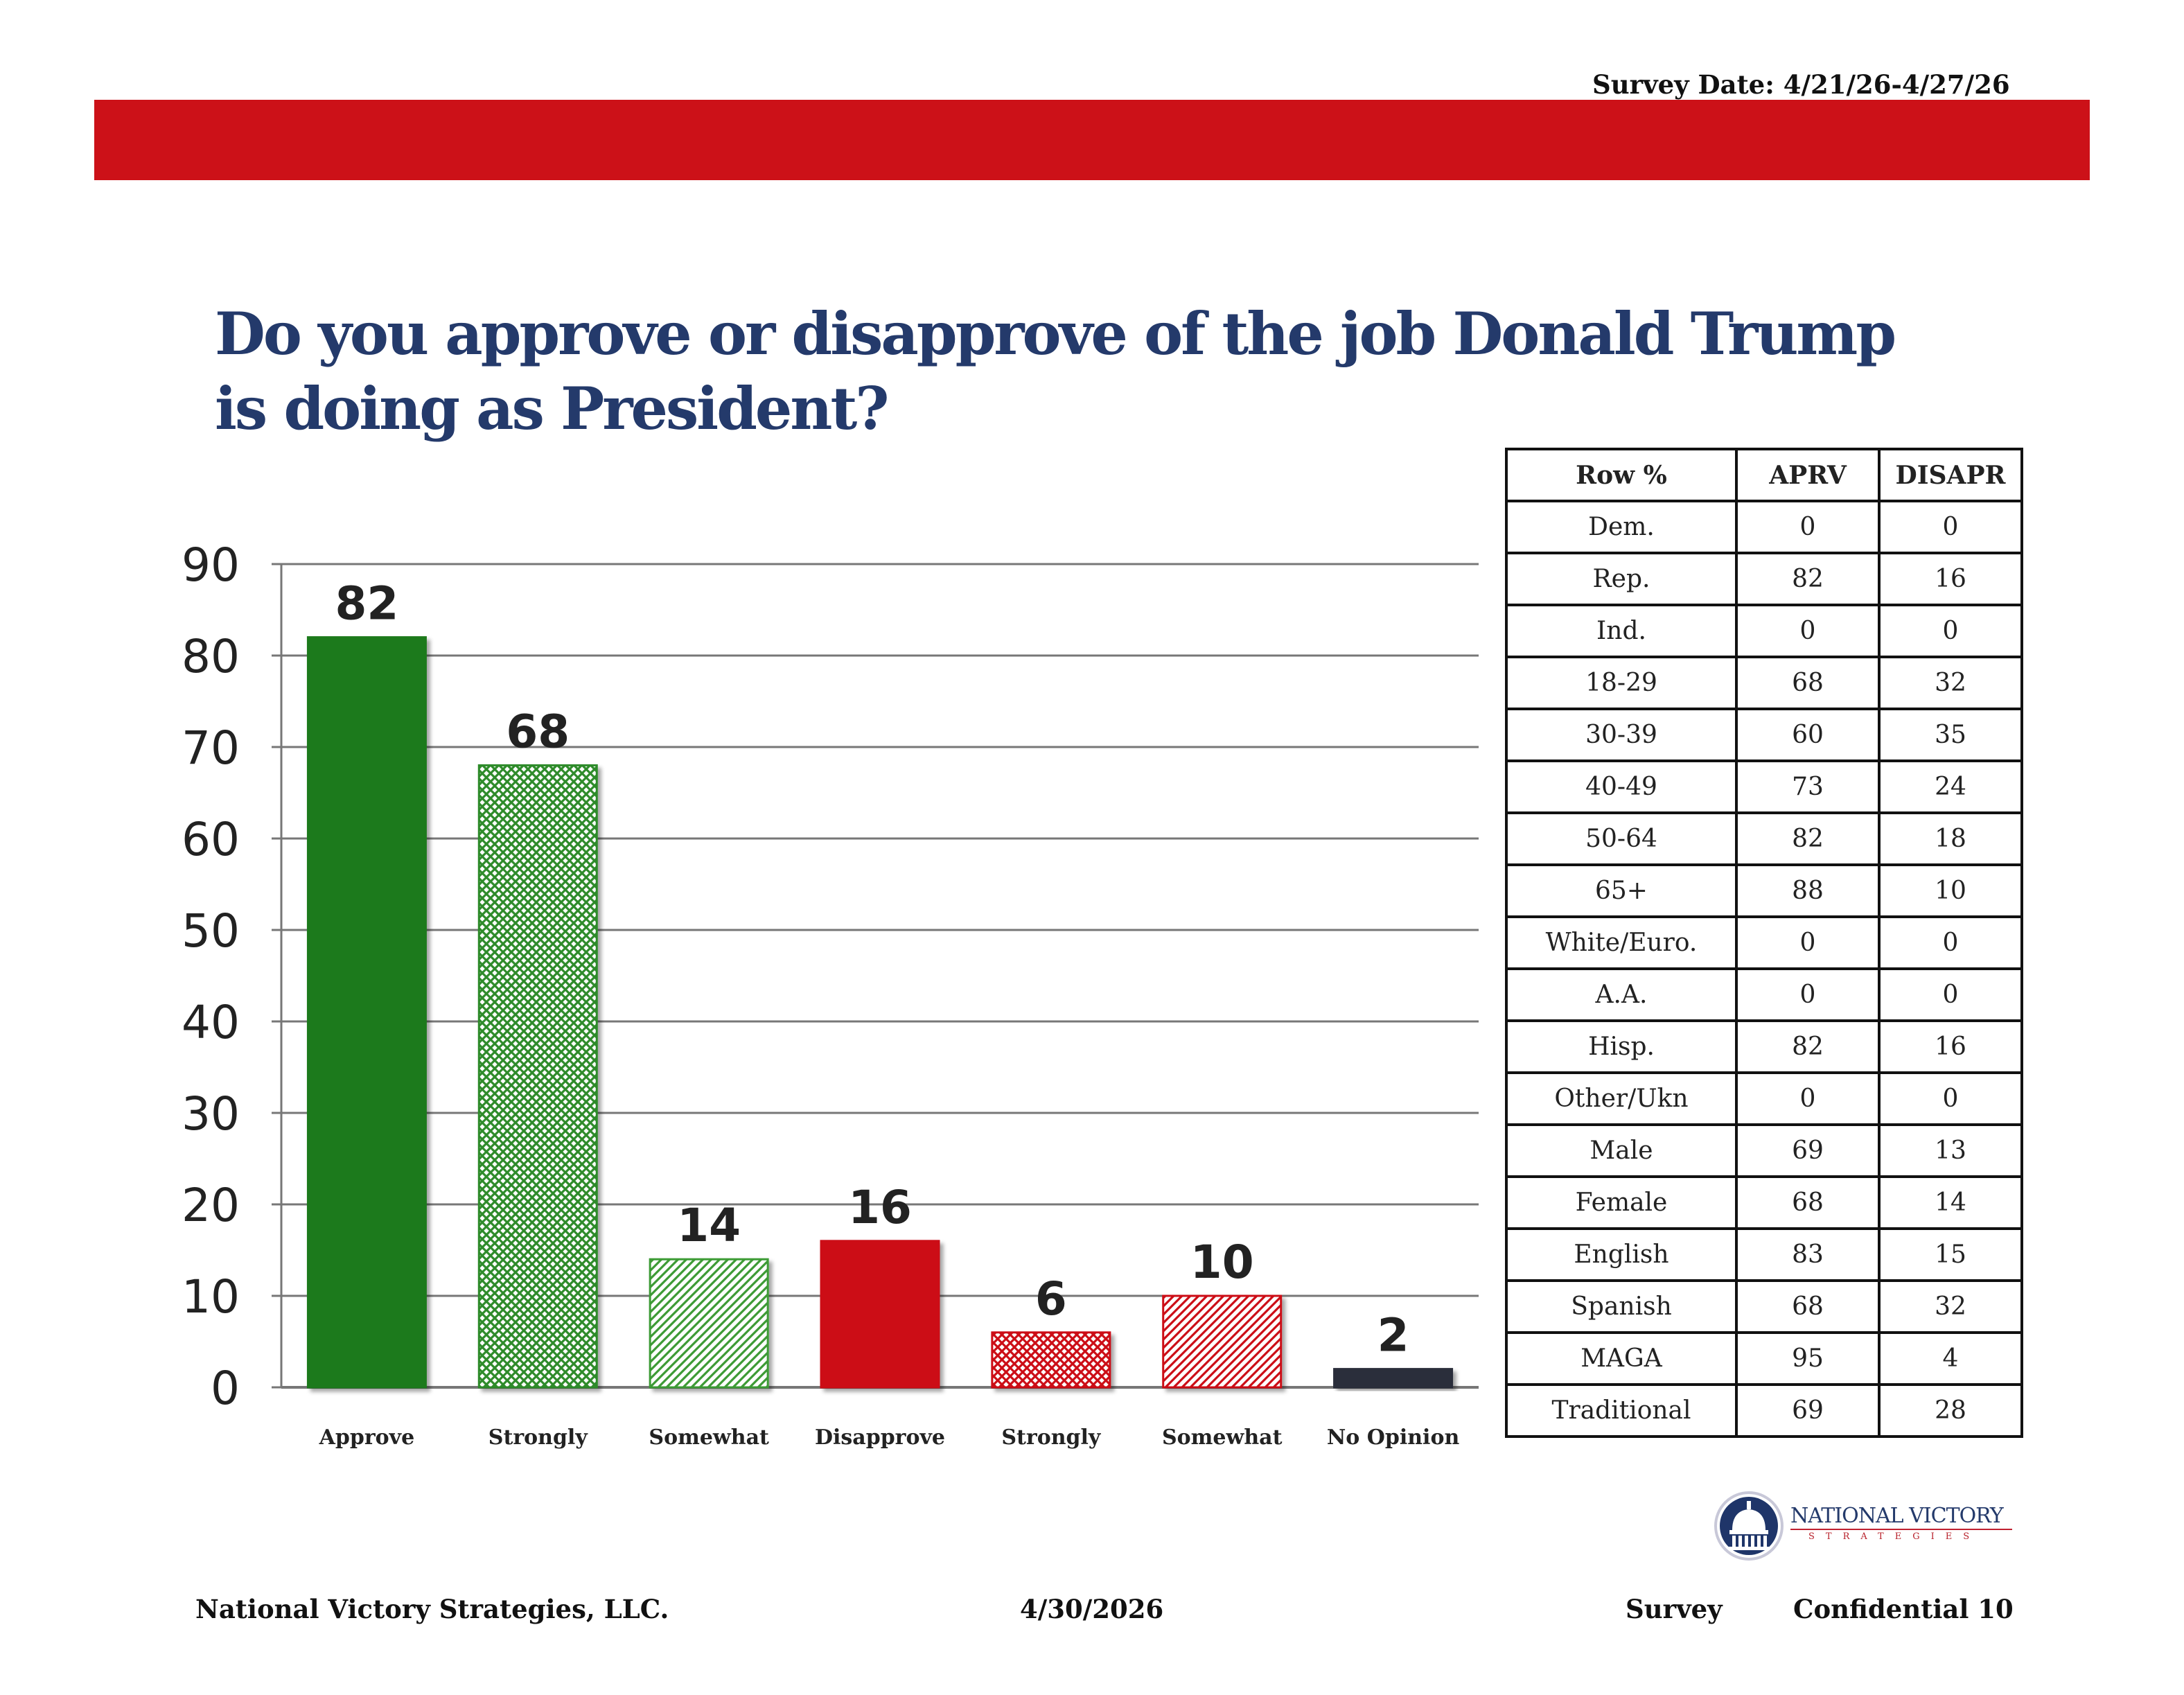 This screenshot has width=2184, height=1695. I want to click on row-label: White/Euro., so click(1621, 942).